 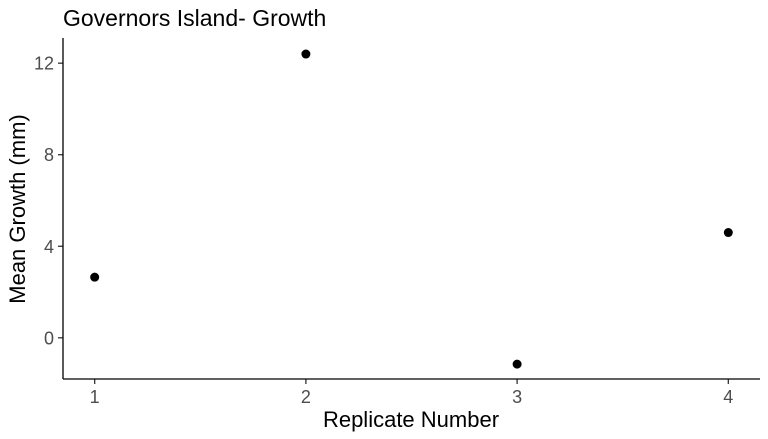 I want to click on y-tick-label-1: 4, so click(x=49, y=247).